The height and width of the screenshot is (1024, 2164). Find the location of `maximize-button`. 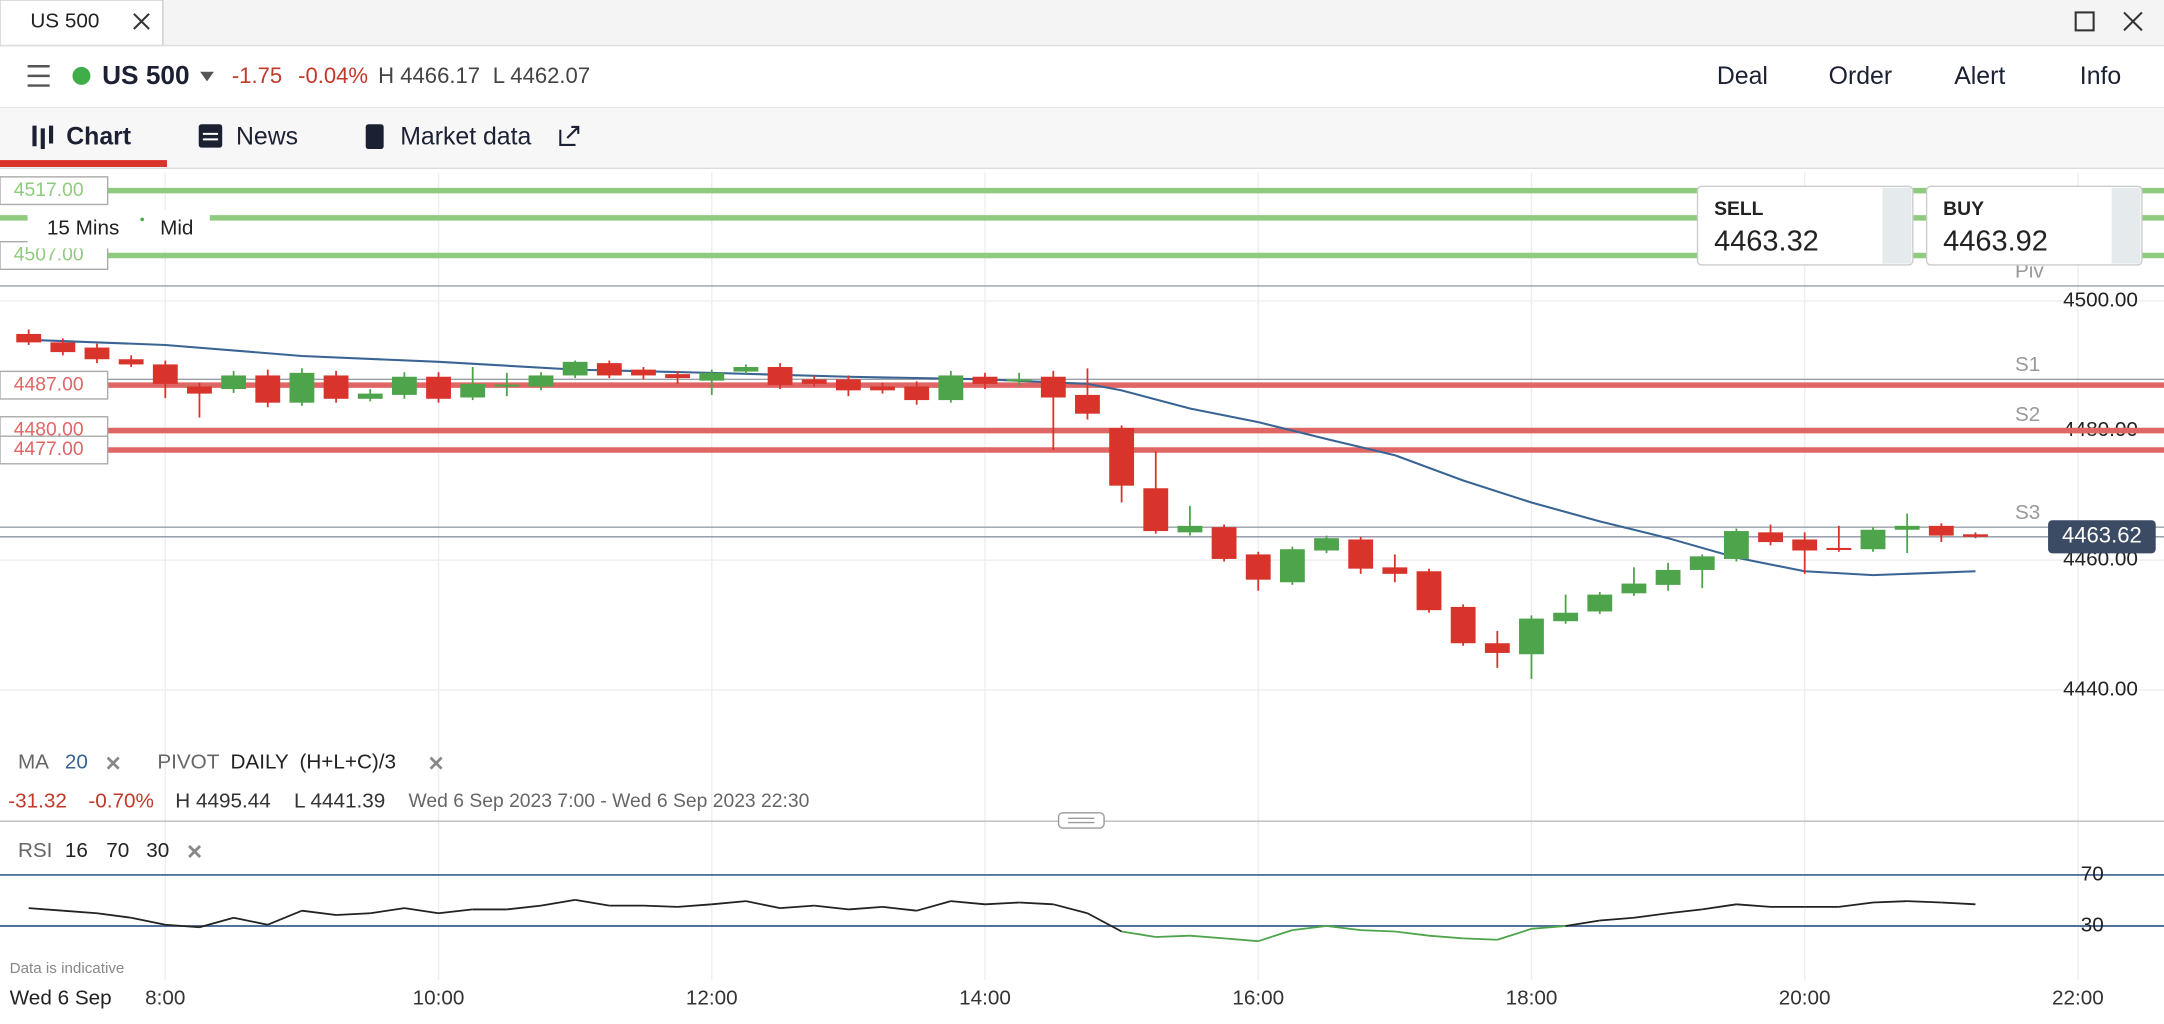

maximize-button is located at coordinates (2084, 21).